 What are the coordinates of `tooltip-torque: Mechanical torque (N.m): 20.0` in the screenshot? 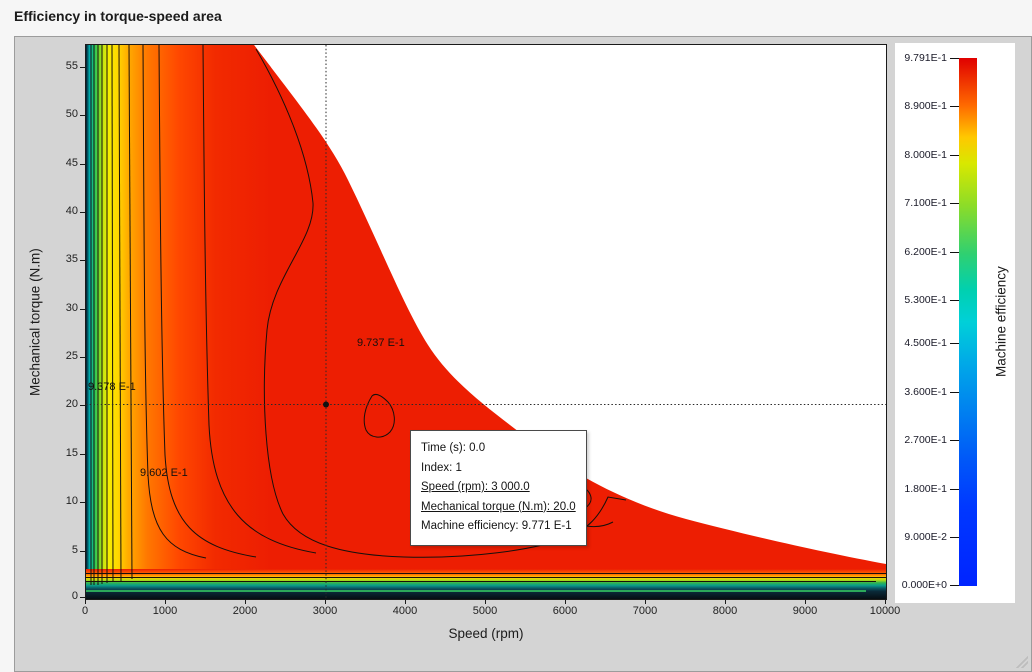 It's located at (498, 506).